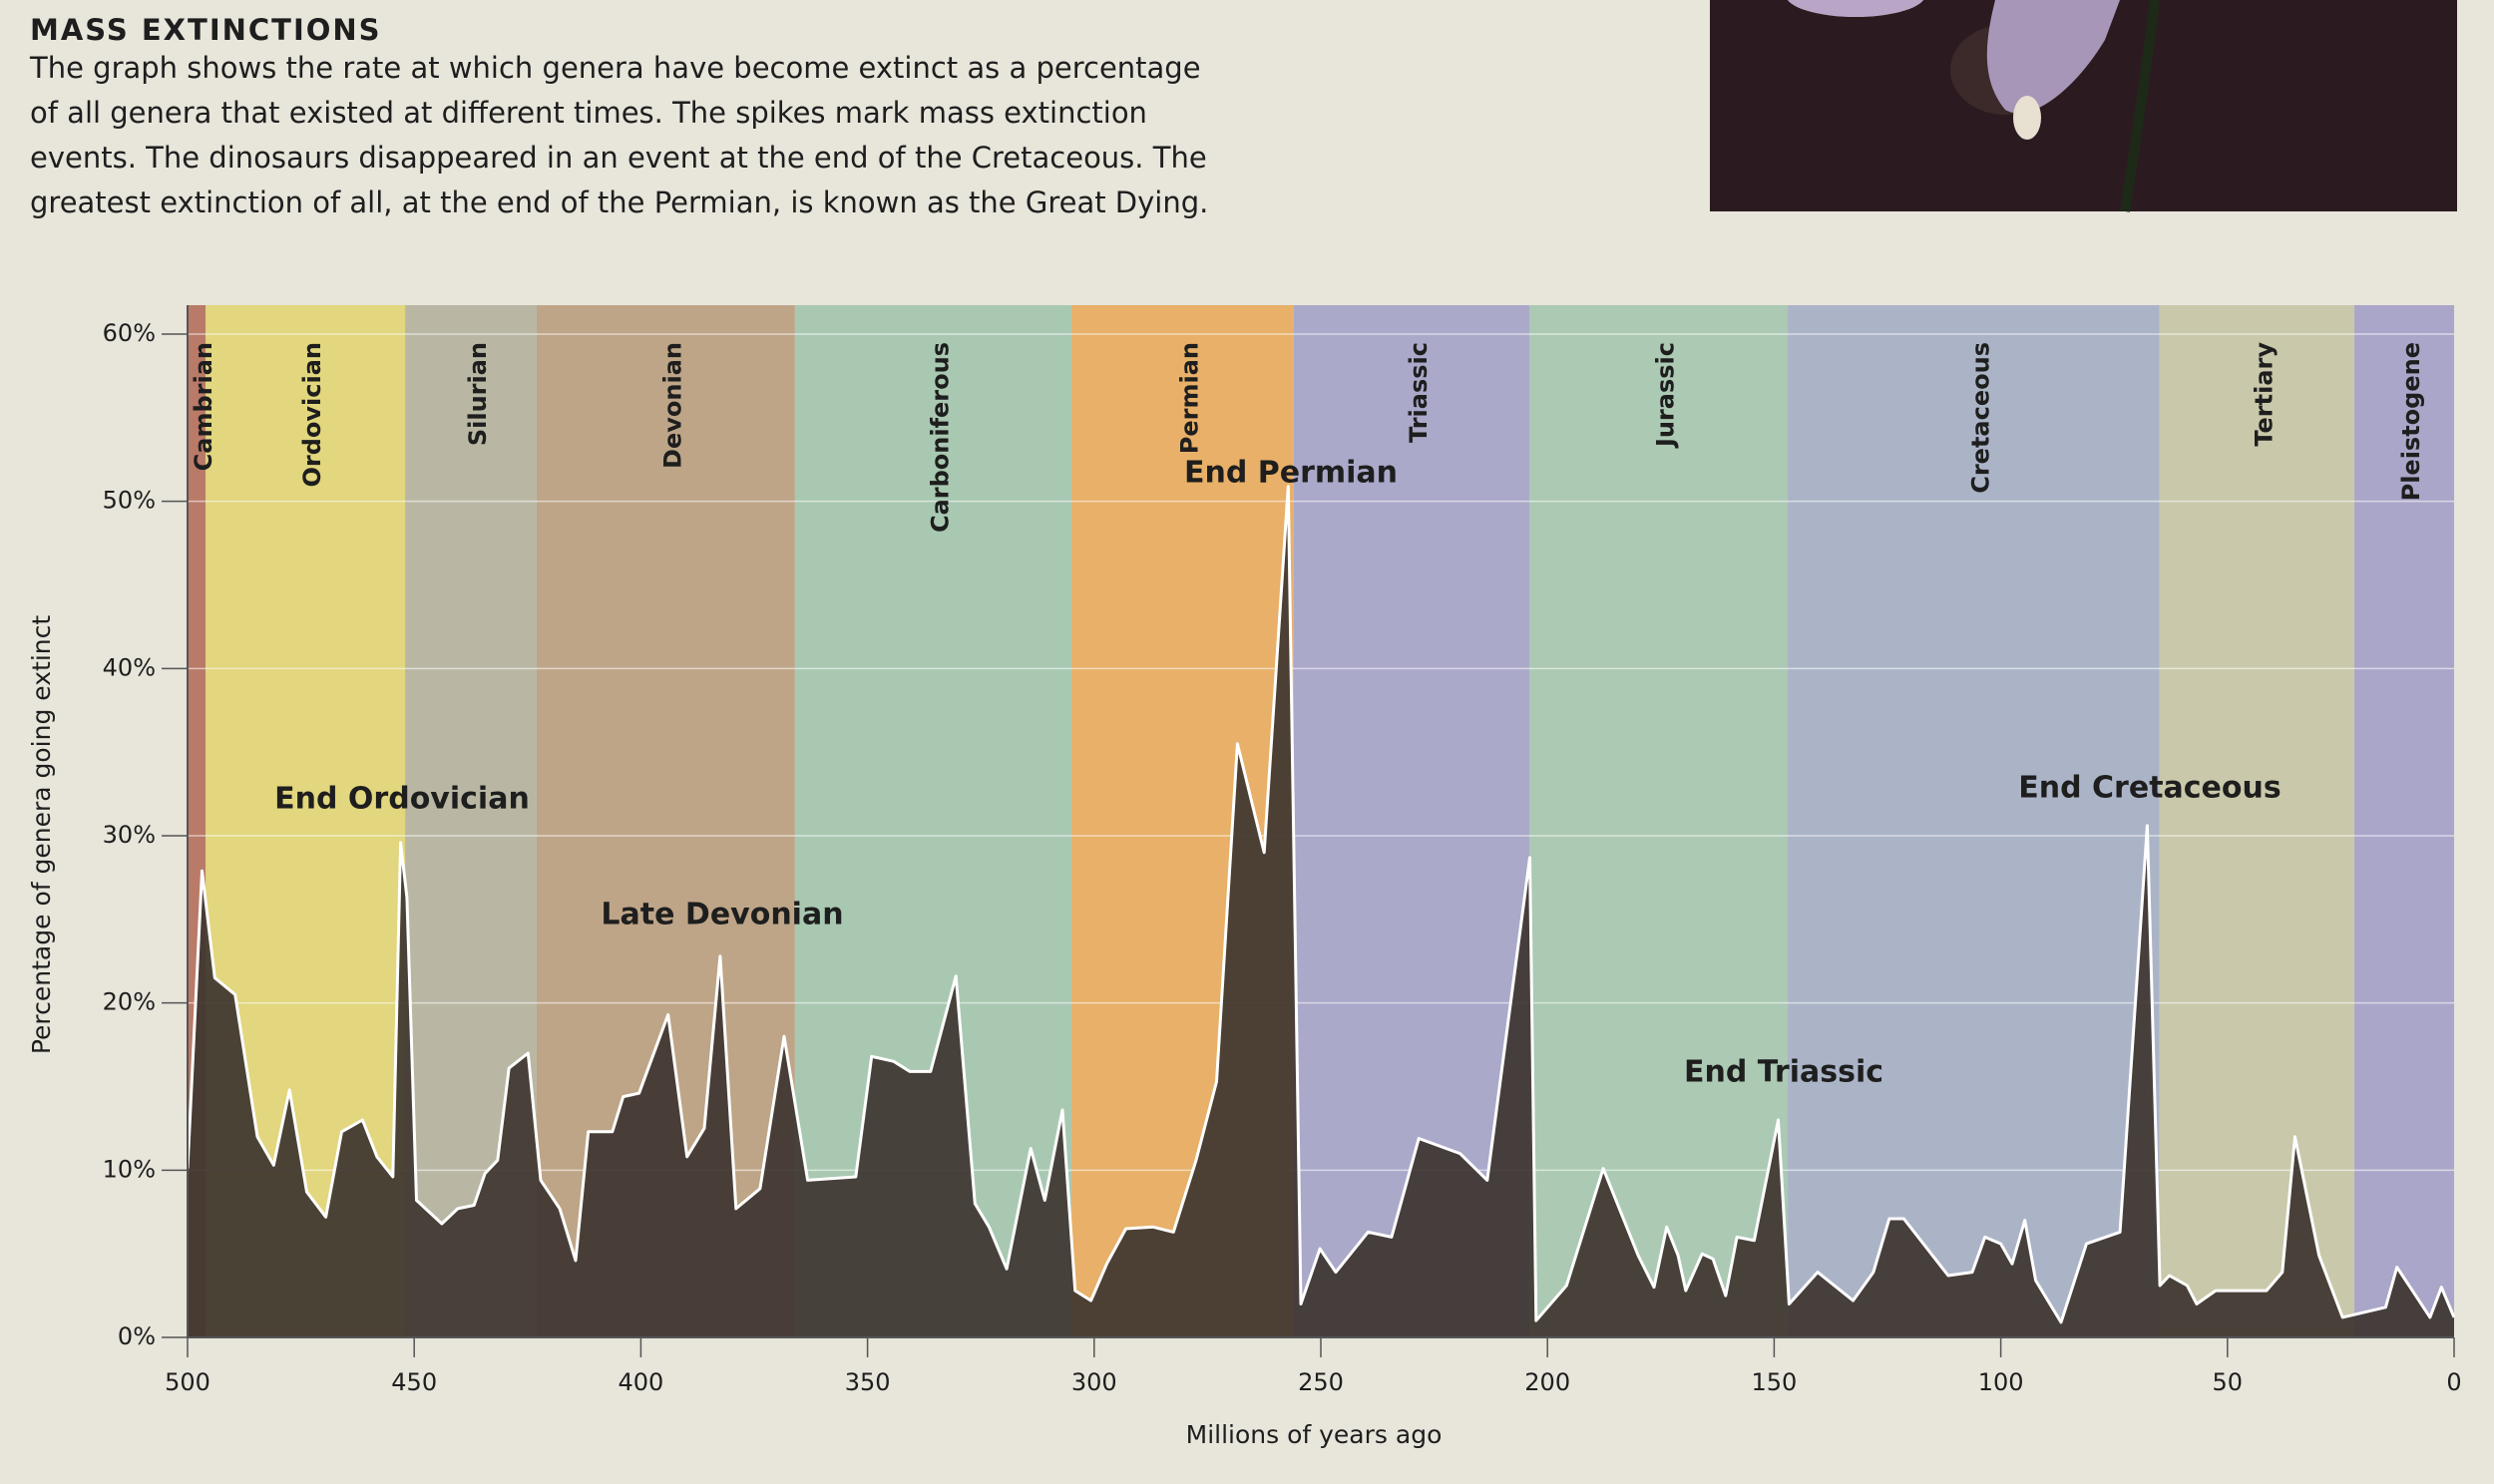 Image resolution: width=2494 pixels, height=1484 pixels. Describe the element at coordinates (129, 667) in the screenshot. I see `y-tick-label: 40%` at that location.